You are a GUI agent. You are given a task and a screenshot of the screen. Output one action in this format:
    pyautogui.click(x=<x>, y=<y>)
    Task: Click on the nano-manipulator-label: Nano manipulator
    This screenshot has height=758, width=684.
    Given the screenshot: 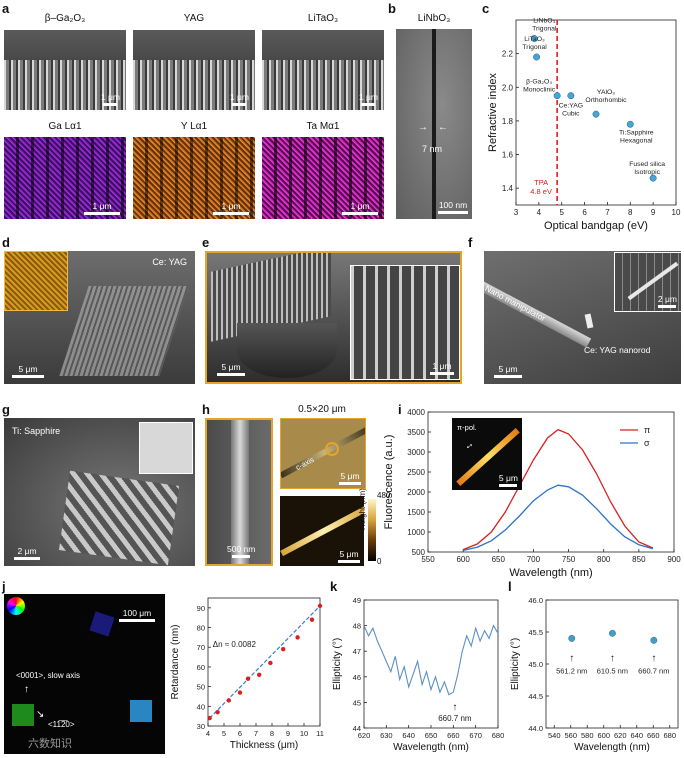 What is the action you would take?
    pyautogui.click(x=516, y=303)
    